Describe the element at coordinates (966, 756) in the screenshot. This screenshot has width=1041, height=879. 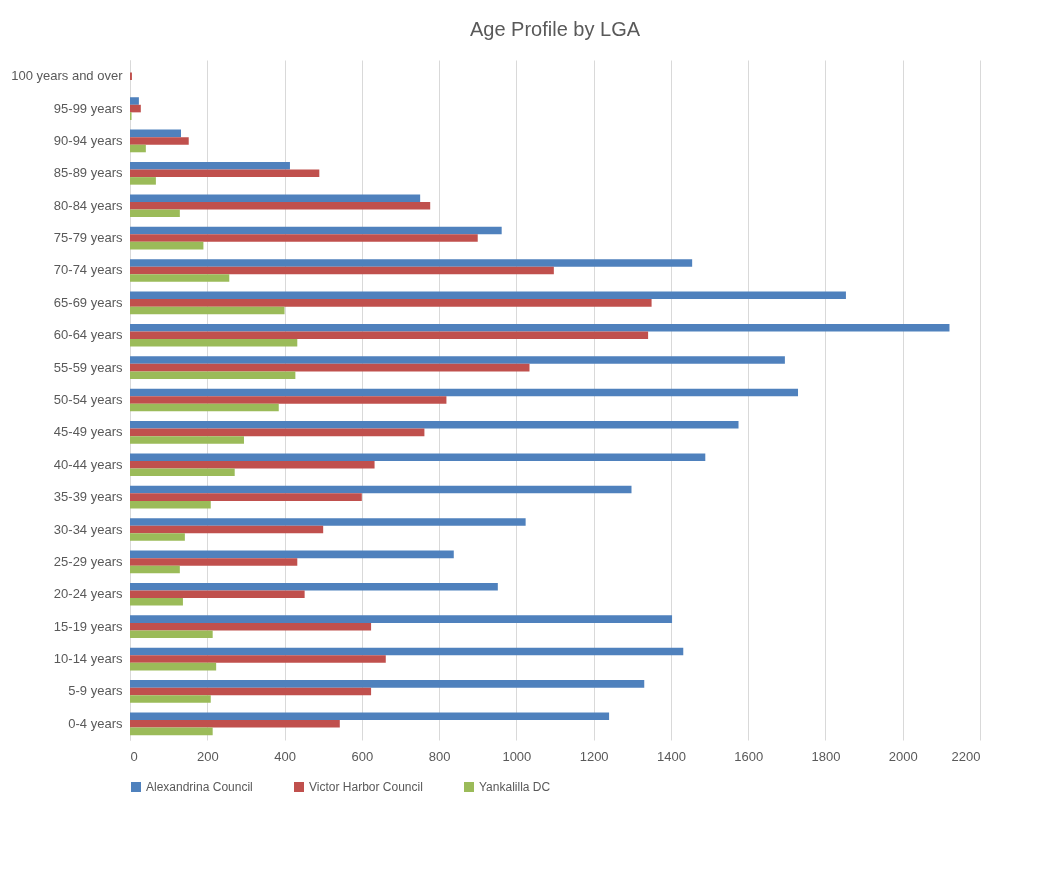
I see `x-tick-label: 2200` at that location.